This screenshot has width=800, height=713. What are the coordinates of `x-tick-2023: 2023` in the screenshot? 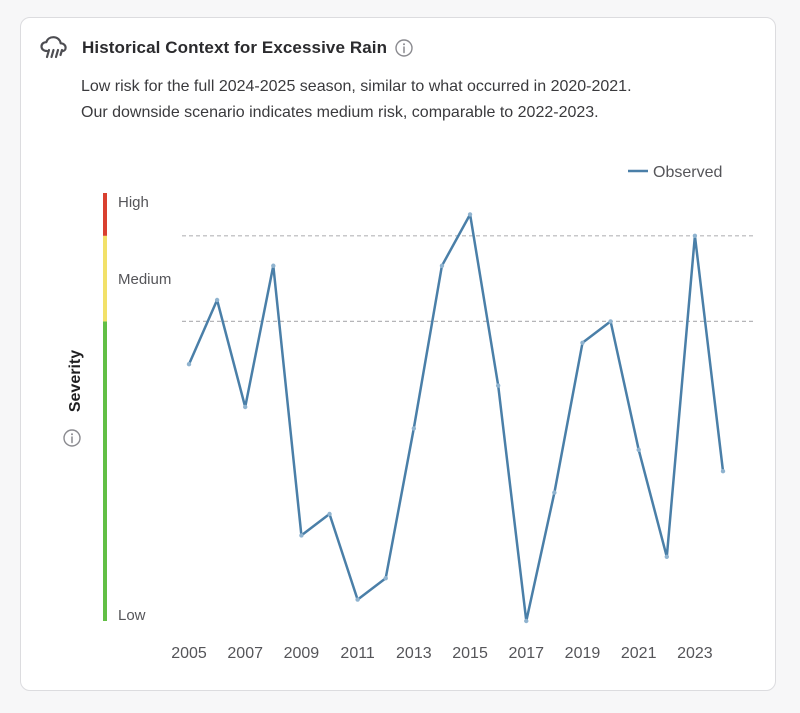 It's located at (695, 653).